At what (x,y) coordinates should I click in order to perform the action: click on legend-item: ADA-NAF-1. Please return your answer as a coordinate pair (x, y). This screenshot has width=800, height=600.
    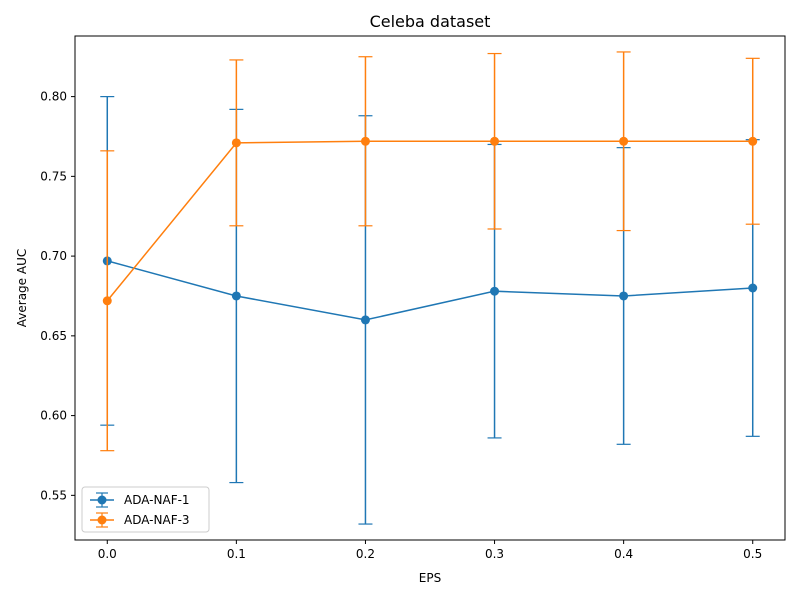
    Looking at the image, I should click on (140, 500).